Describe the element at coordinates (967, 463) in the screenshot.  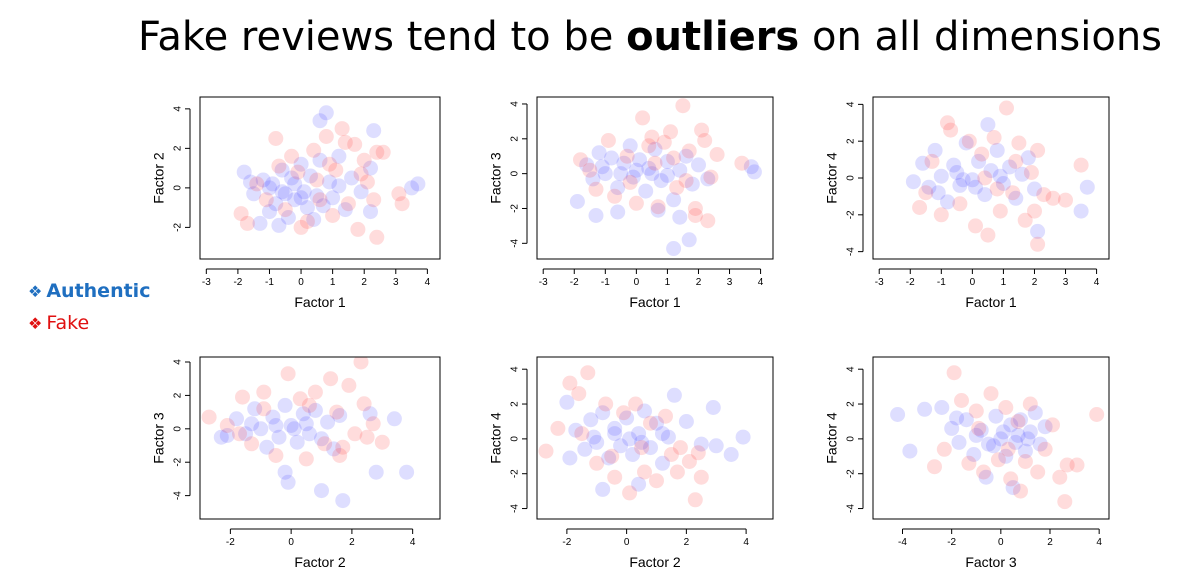
I see `scatter-panel: -4 -2 0 2 4 Factor 3 -4 -2 0 2 4 Factor 4` at that location.